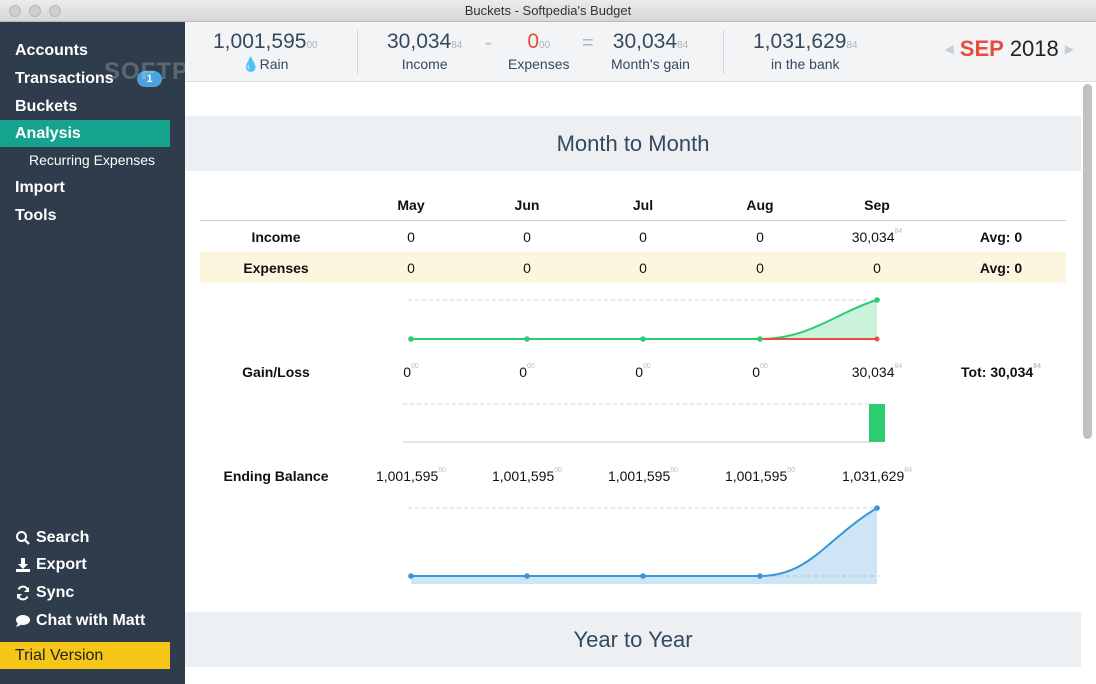 The height and width of the screenshot is (684, 1096). I want to click on bank-stat: 1,031,62984 in the bank, so click(805, 51).